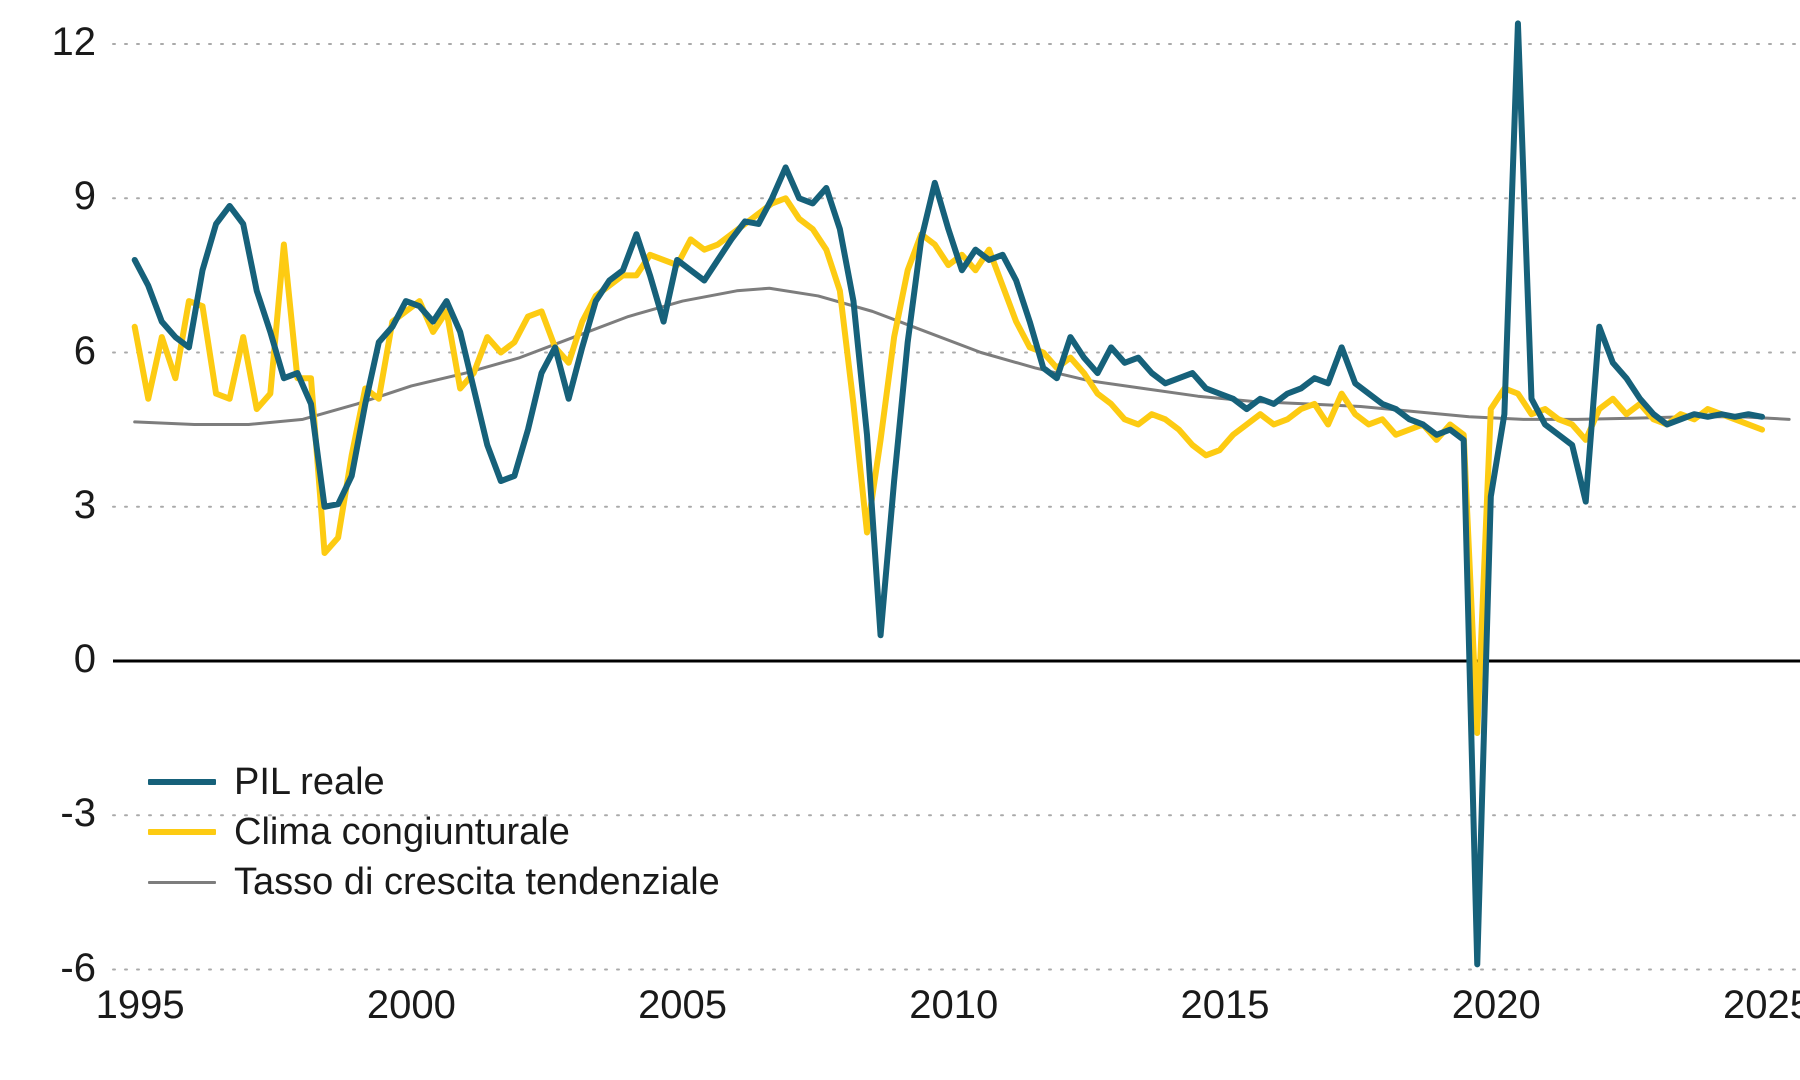  I want to click on x-axis-tick-label: 2000, so click(411, 1005).